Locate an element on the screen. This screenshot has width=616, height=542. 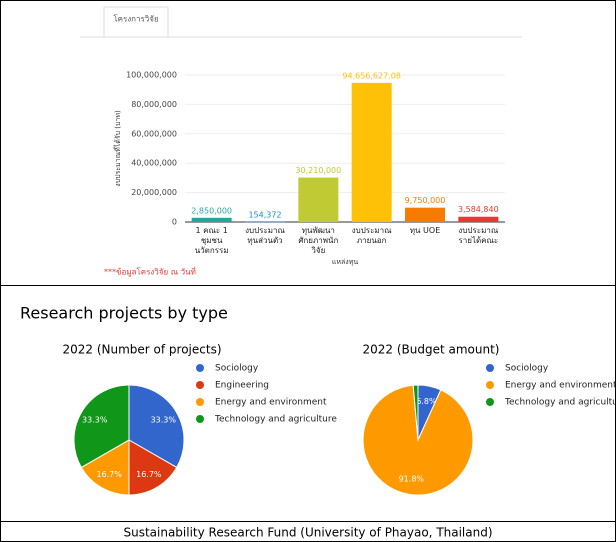
value-label: 9,750,000 is located at coordinates (425, 200).